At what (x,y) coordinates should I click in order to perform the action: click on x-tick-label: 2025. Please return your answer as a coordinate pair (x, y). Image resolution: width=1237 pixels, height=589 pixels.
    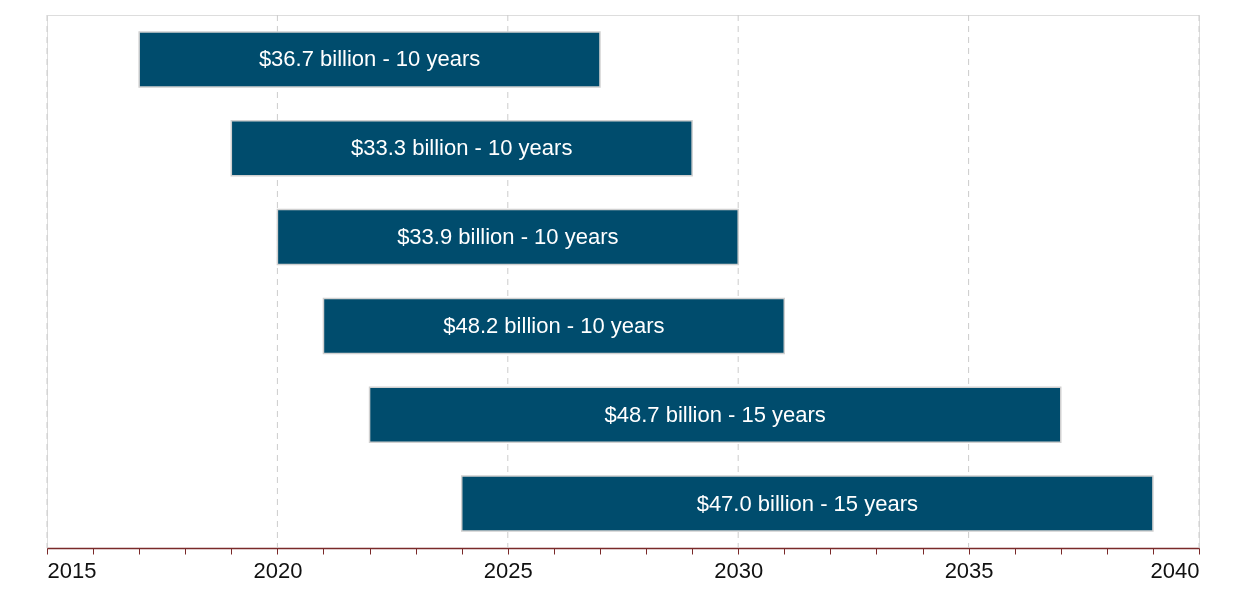
    Looking at the image, I should click on (508, 570).